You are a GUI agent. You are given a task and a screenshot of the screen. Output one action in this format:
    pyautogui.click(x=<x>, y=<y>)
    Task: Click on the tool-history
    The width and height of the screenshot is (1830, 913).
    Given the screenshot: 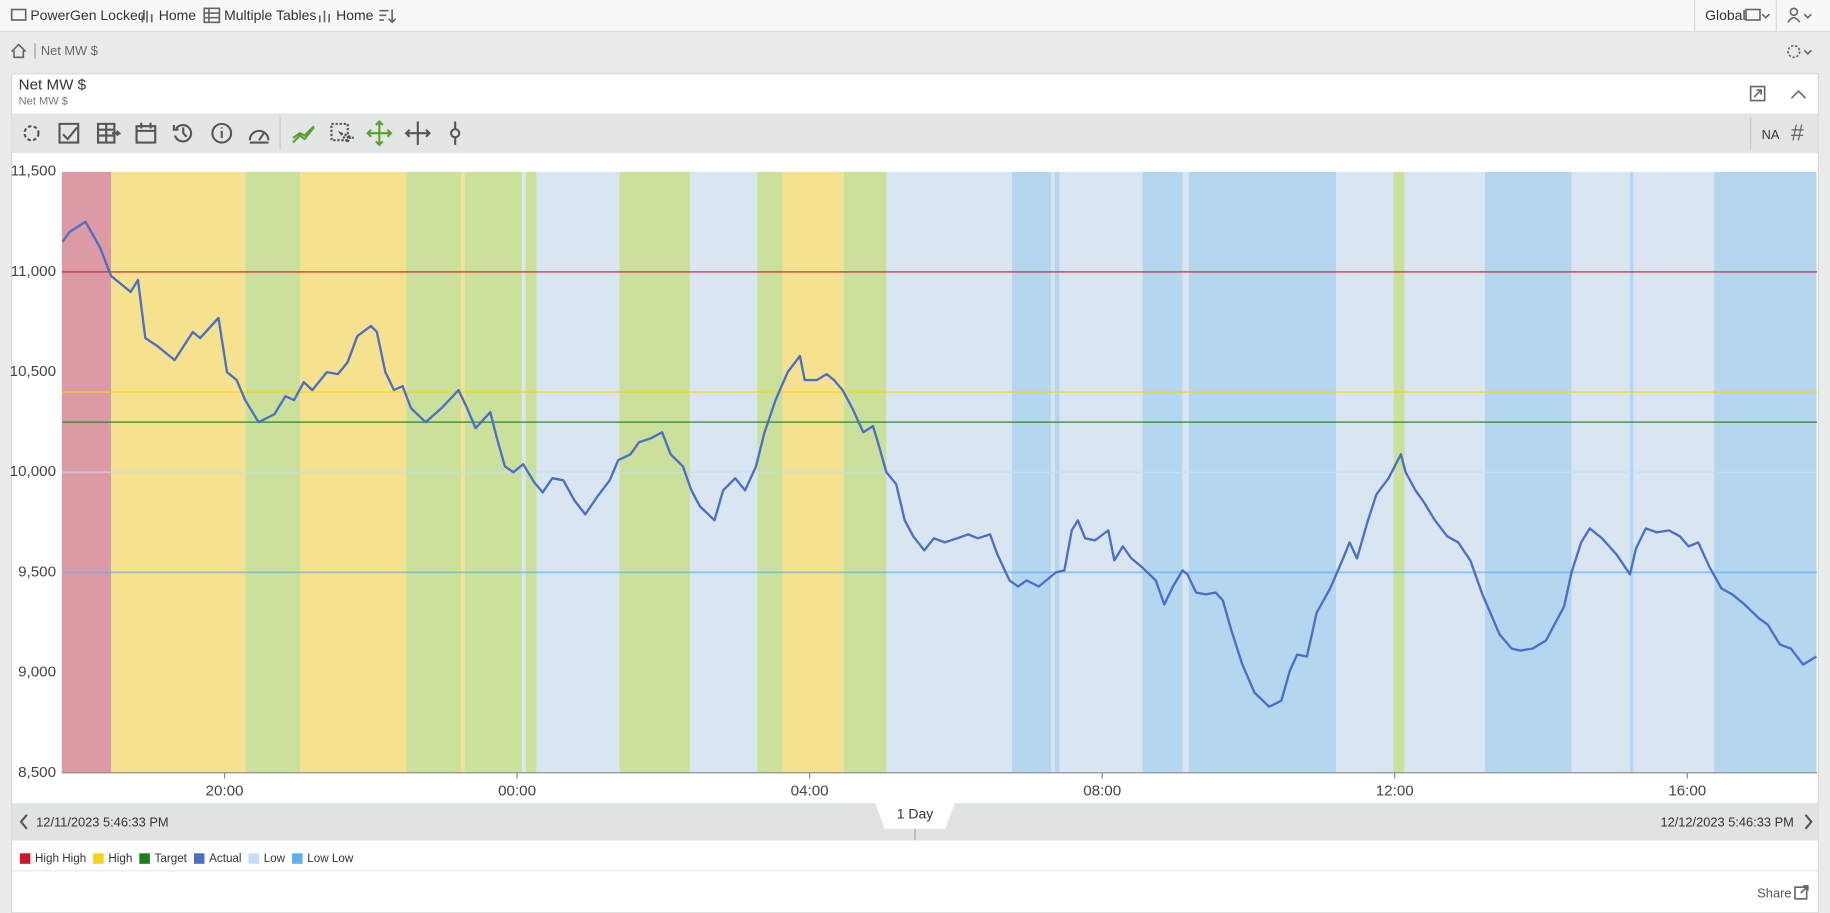 What is the action you would take?
    pyautogui.click(x=182, y=133)
    